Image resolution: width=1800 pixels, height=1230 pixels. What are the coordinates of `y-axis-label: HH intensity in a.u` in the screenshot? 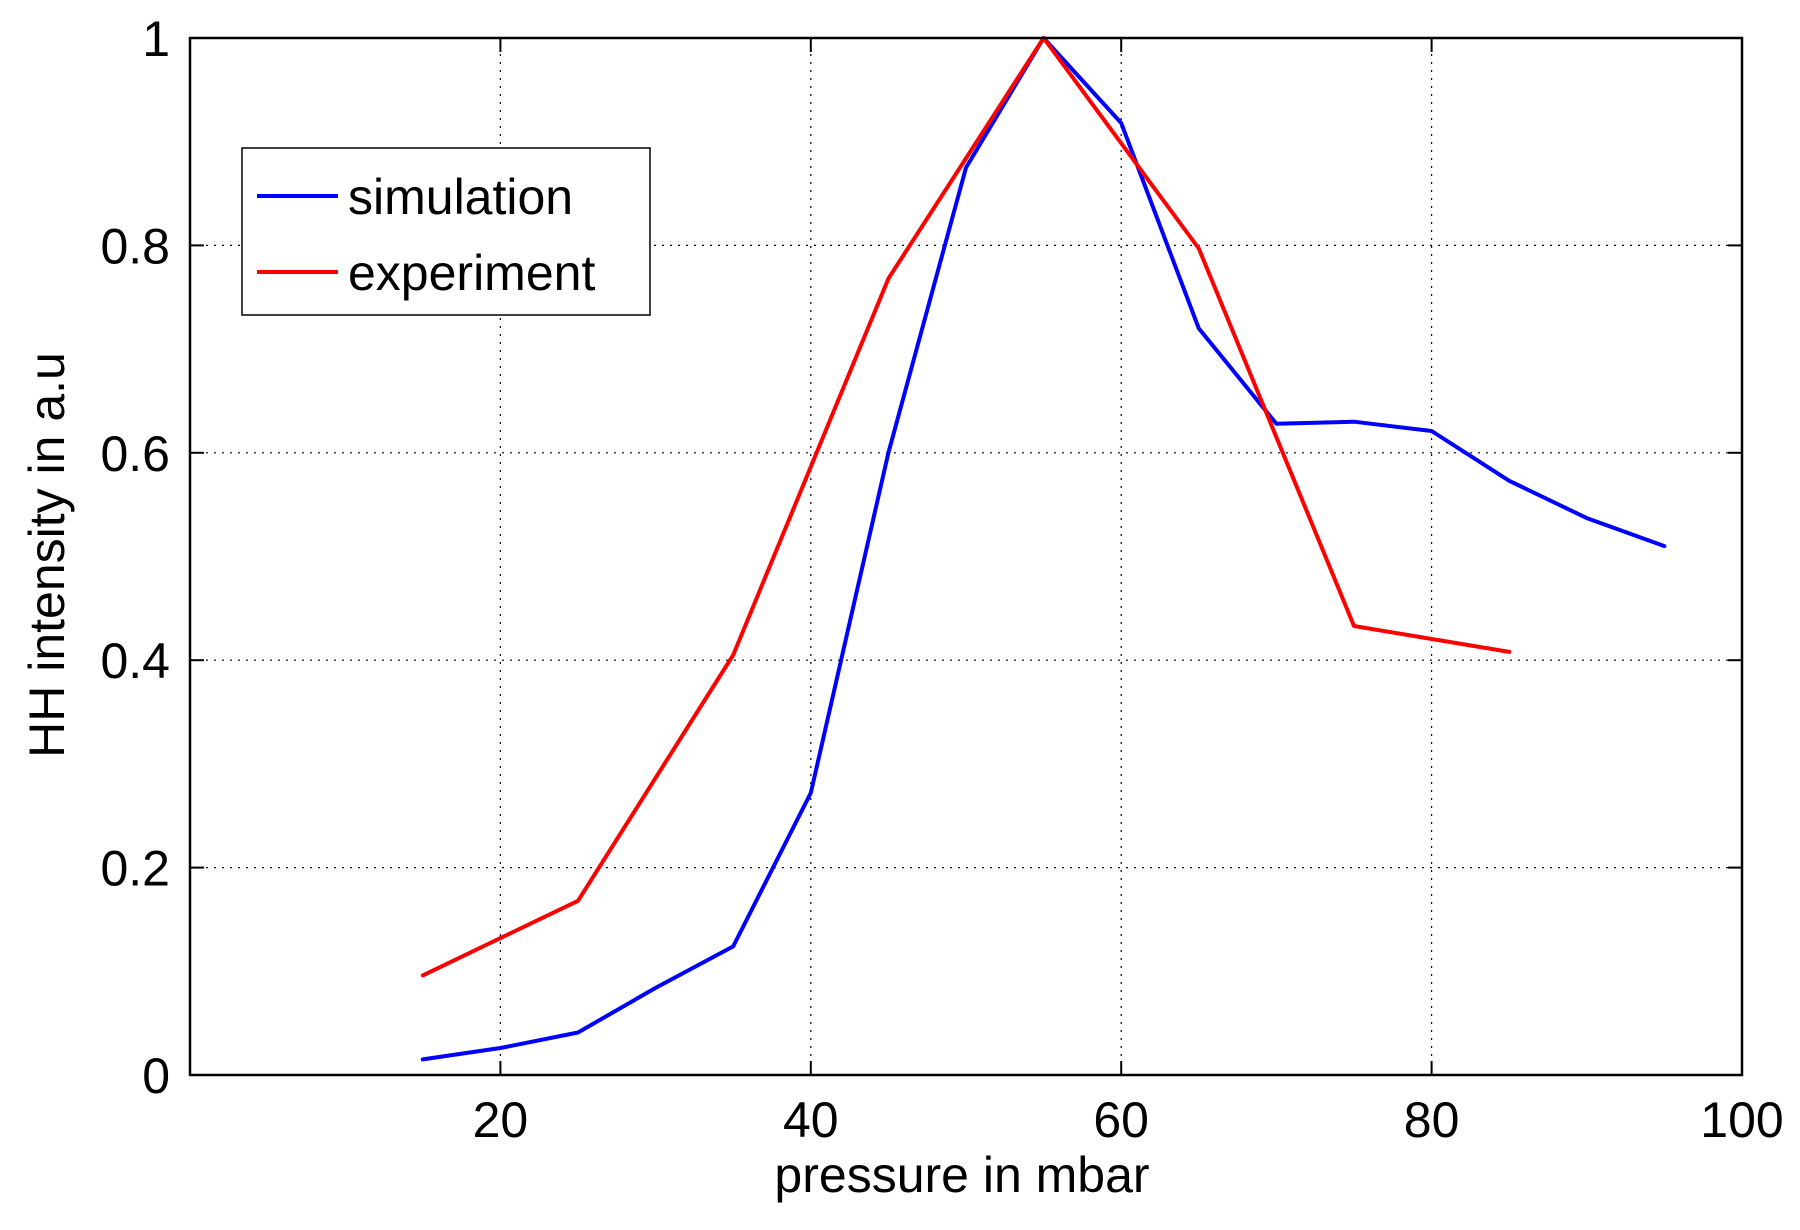 It's located at (47, 555).